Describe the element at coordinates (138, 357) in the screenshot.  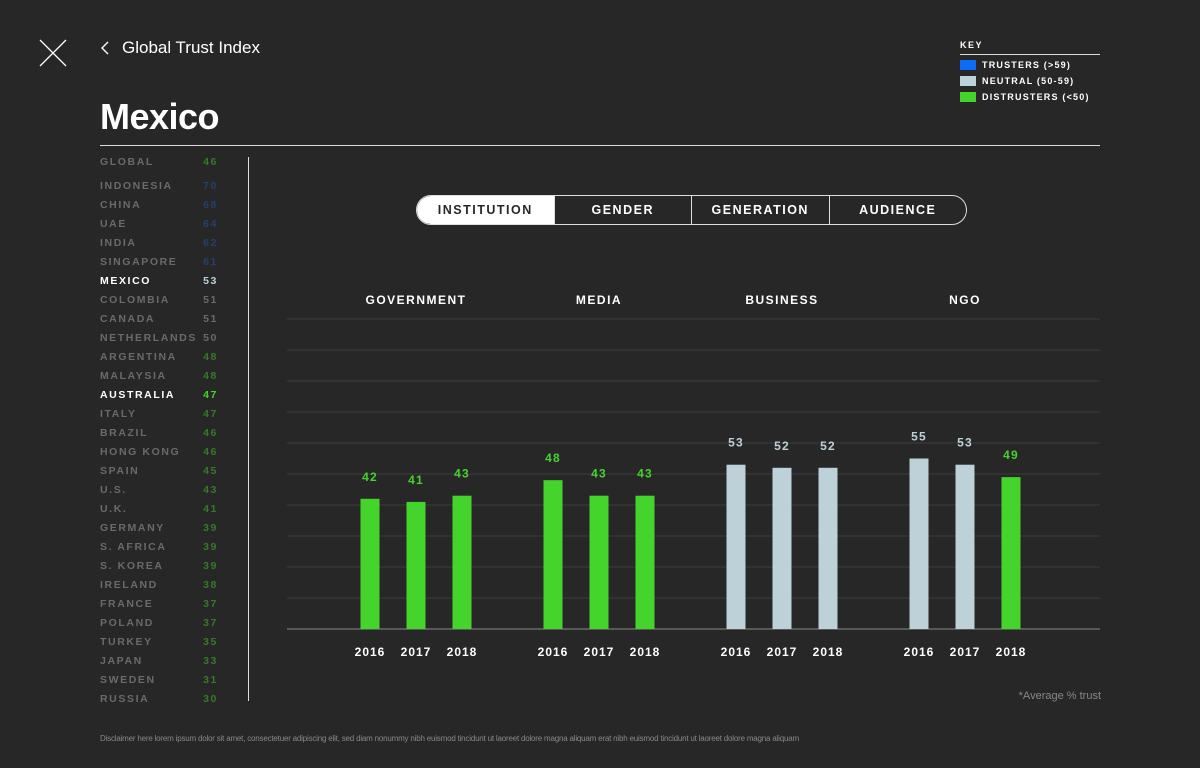
I see `country-name: ARGENTINA` at that location.